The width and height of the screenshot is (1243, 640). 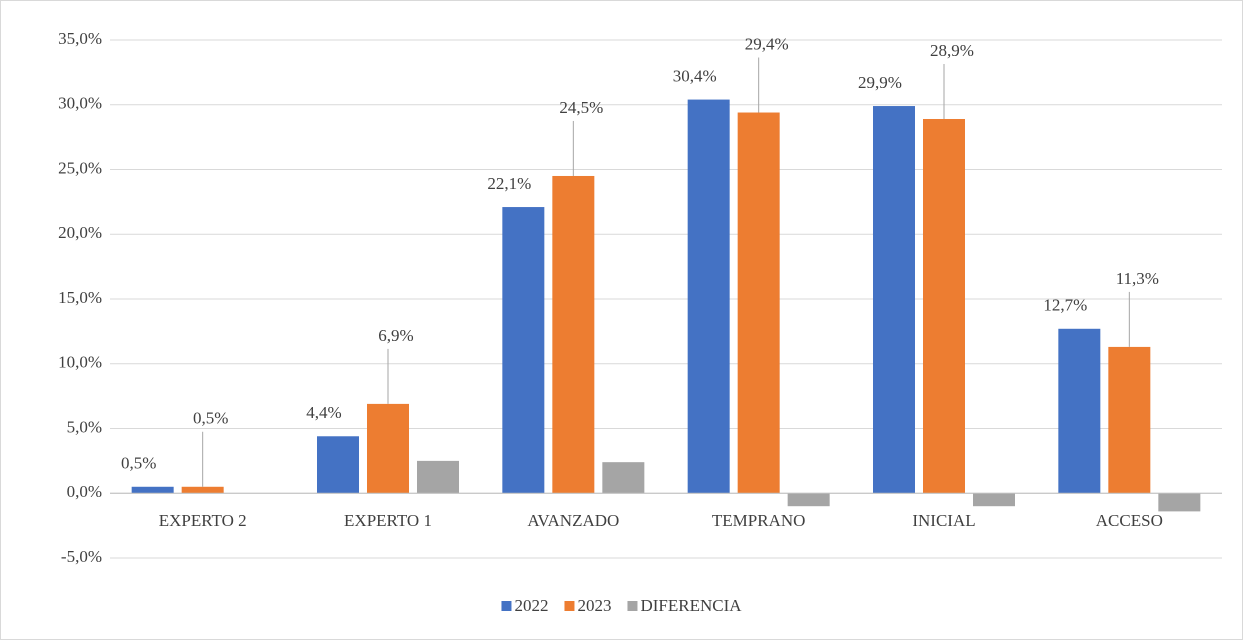 I want to click on data-label: 28,9%, so click(x=952, y=50).